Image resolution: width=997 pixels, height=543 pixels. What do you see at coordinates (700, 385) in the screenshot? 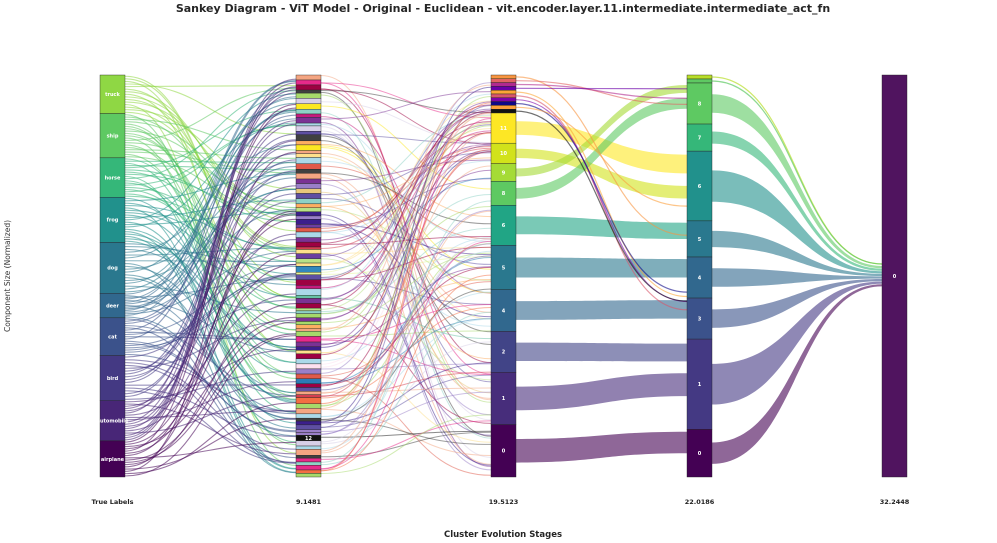
I see `node-label: 1` at bounding box center [700, 385].